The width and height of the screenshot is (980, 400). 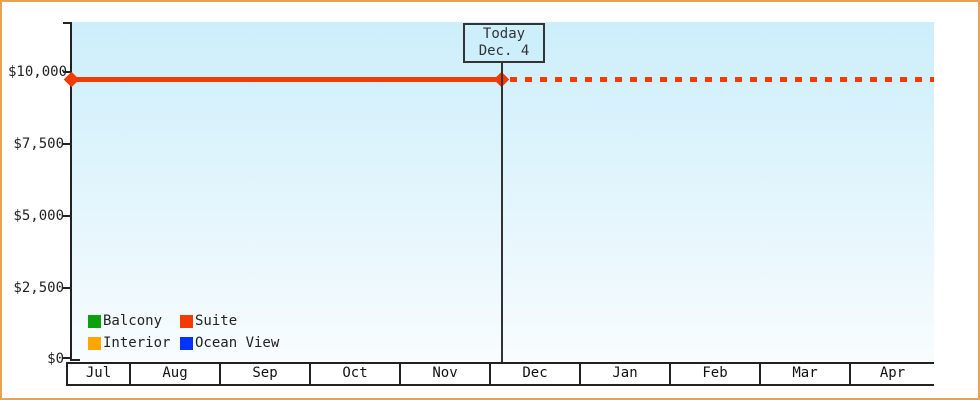 I want to click on y-axis-bottom-foot, so click(x=76, y=360).